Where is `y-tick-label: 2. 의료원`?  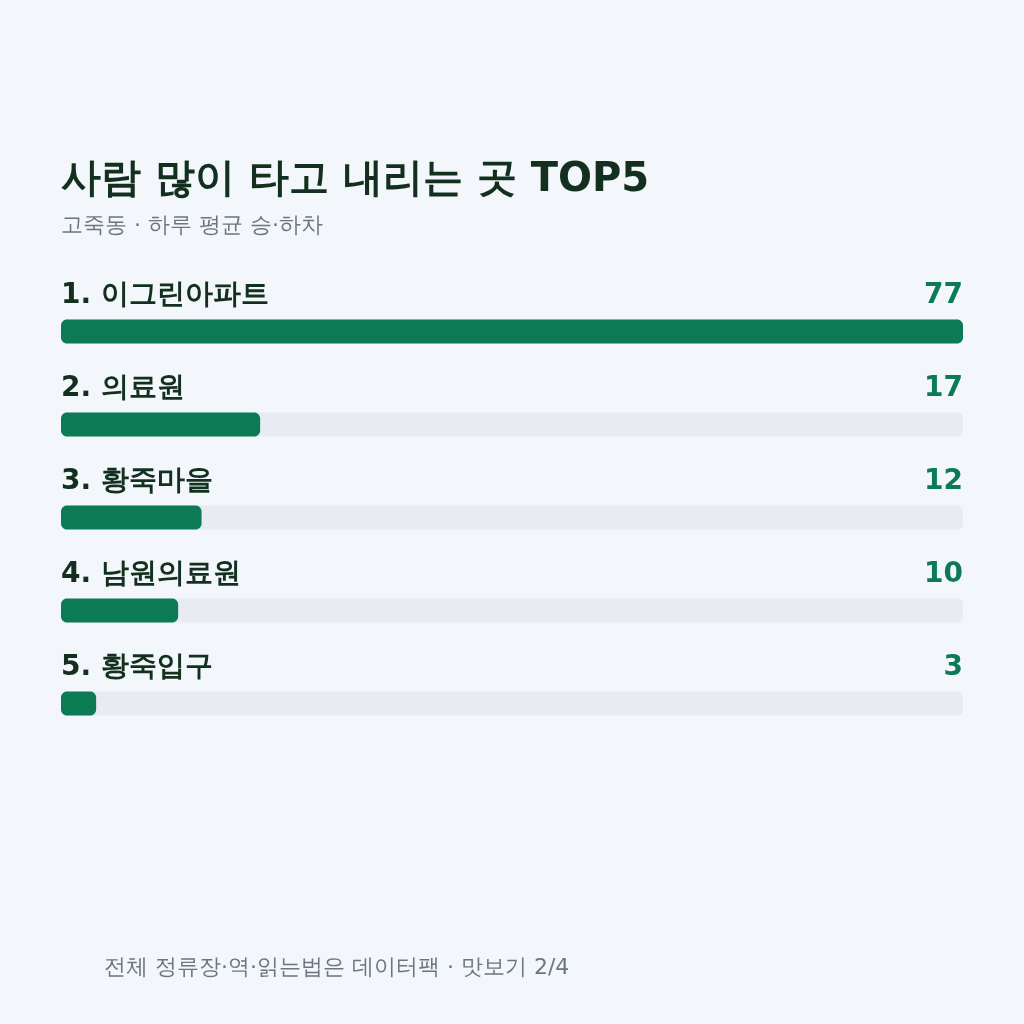 y-tick-label: 2. 의료원 is located at coordinates (123, 386).